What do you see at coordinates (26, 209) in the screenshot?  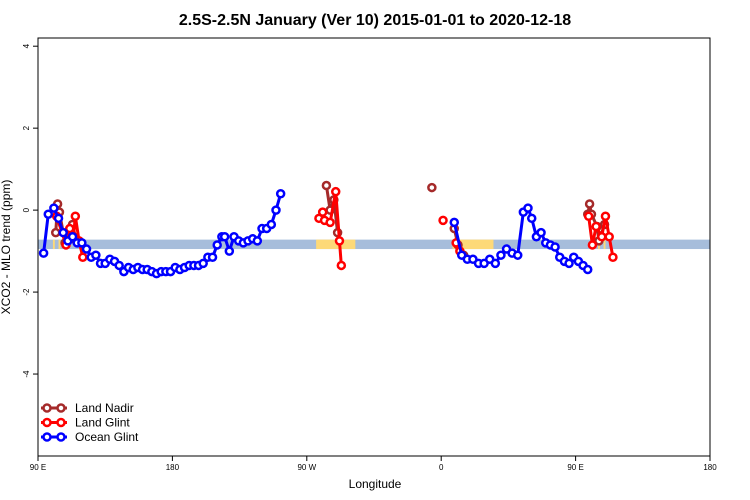 I see `y-tick-label-2: 0` at bounding box center [26, 209].